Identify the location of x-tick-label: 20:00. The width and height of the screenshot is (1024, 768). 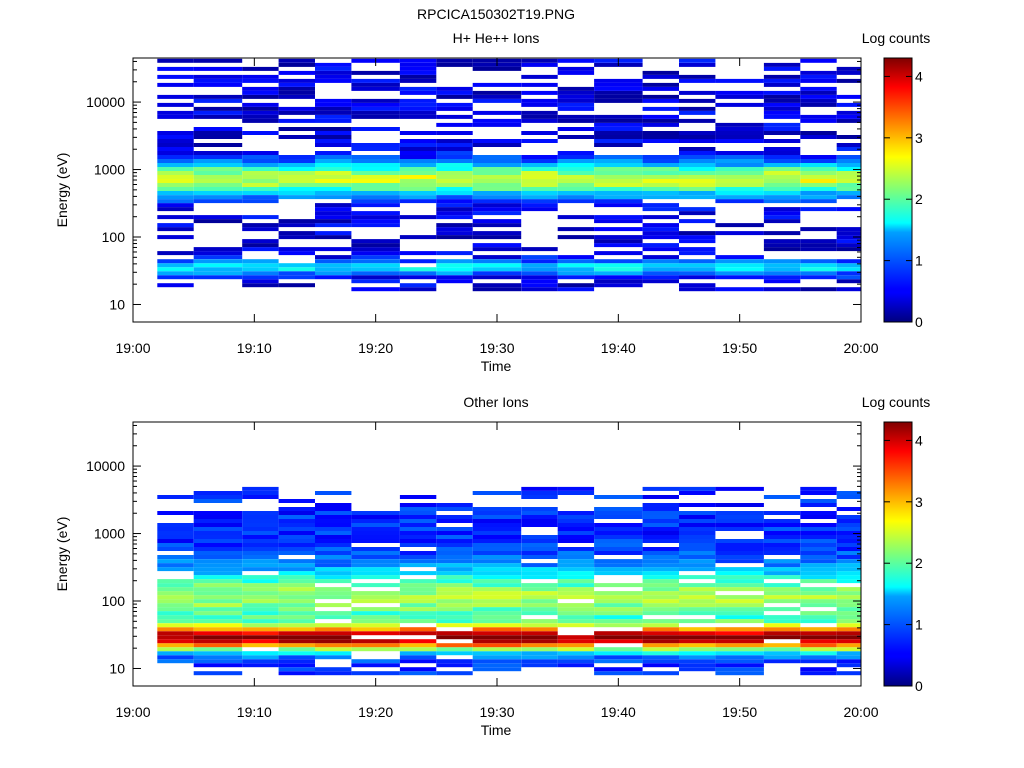
(860, 348).